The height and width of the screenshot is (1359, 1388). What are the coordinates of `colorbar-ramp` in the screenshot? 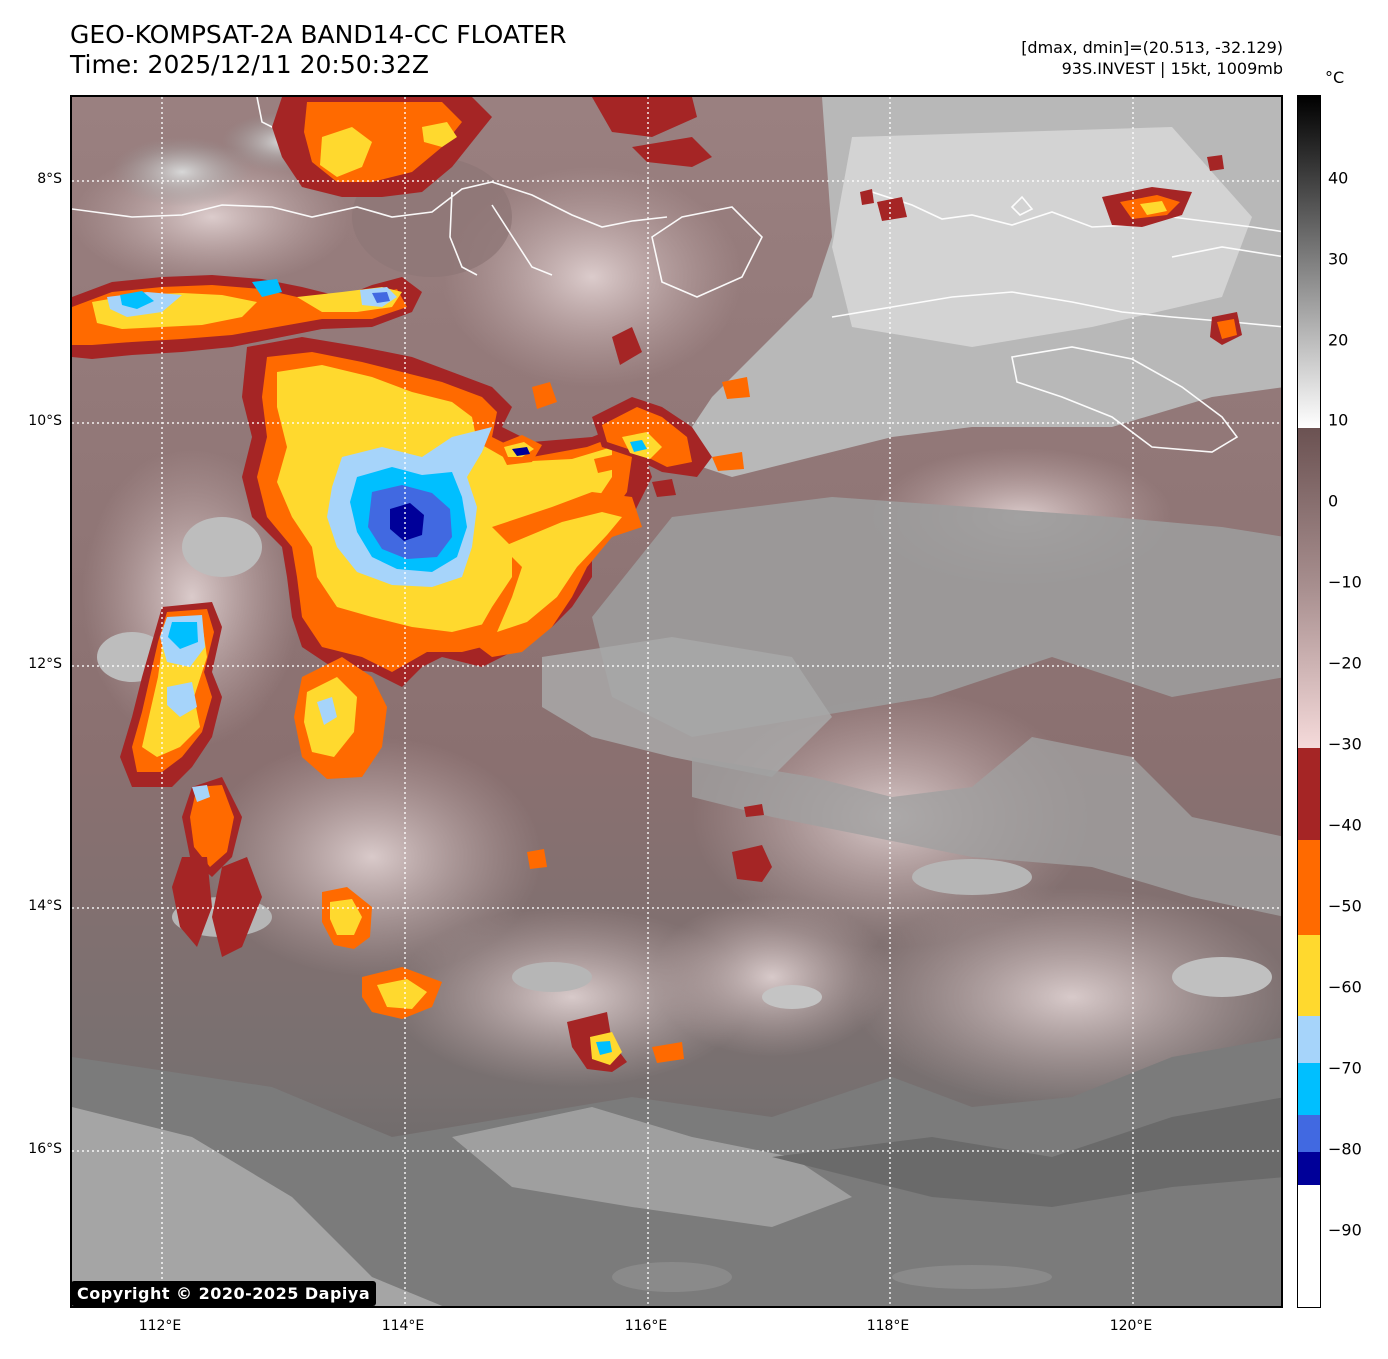 It's located at (1309, 701).